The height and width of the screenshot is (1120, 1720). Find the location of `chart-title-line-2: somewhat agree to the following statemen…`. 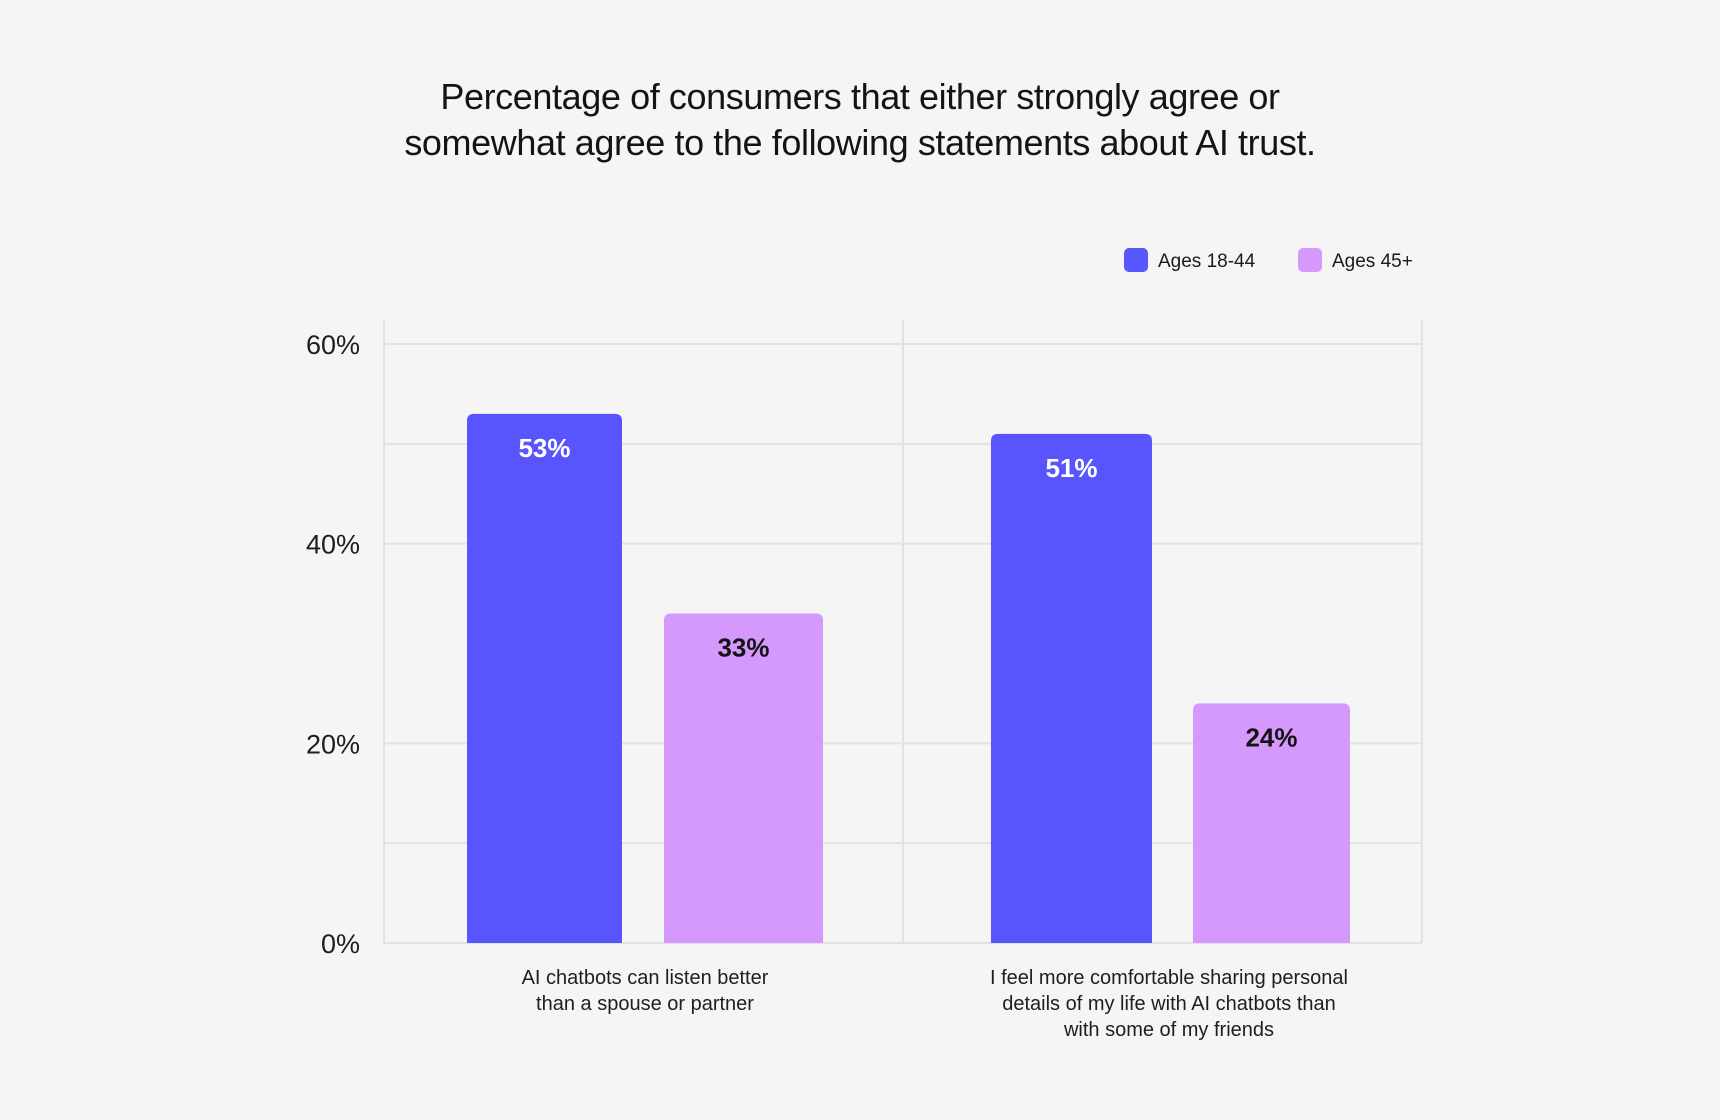

chart-title-line-2: somewhat agree to the following statemen… is located at coordinates (860, 142).